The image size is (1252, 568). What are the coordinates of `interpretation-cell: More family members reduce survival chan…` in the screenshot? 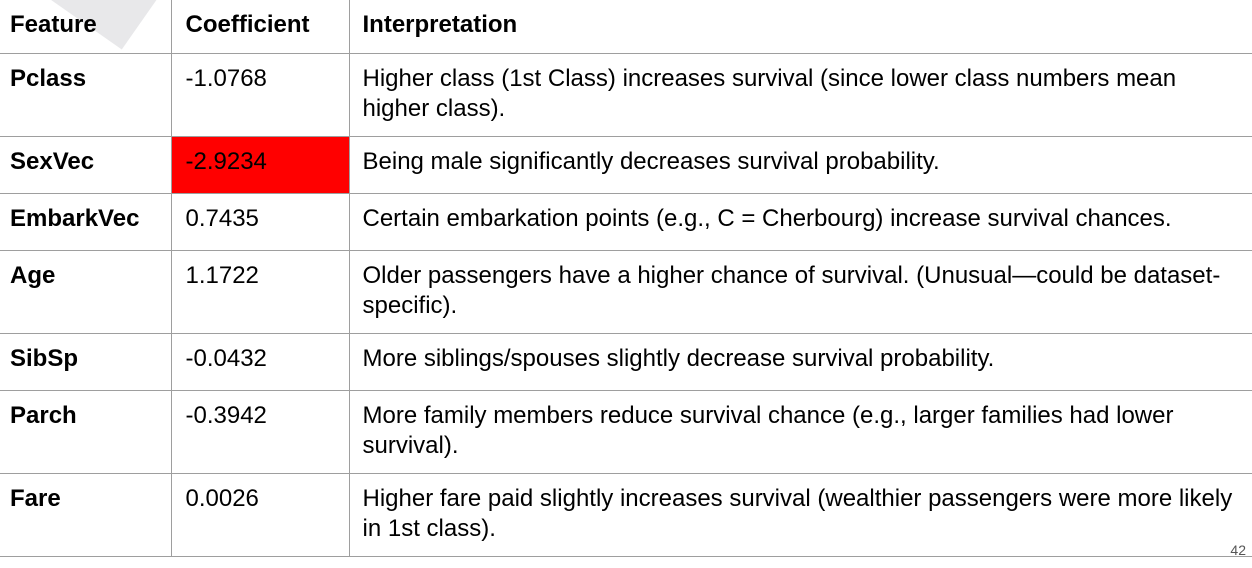 It's located at (800, 432).